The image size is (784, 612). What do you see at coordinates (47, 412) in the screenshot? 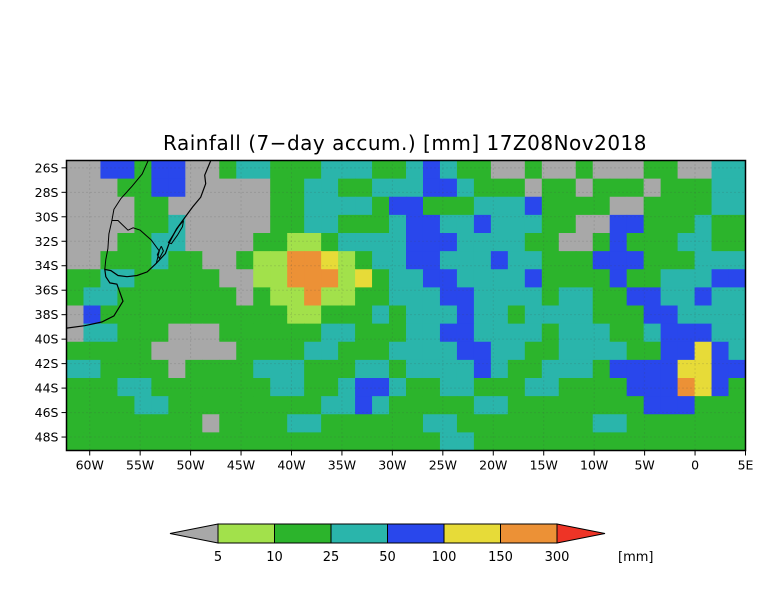
I see `y-tick-label: 46S` at bounding box center [47, 412].